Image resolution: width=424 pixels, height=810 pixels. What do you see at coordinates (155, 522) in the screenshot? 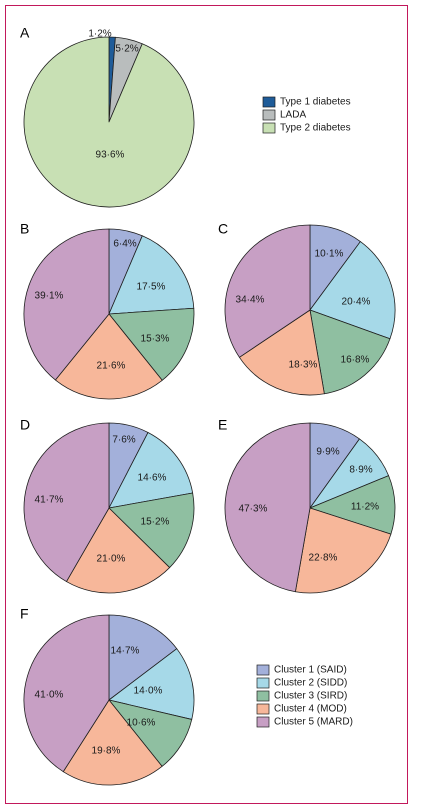
I see `slice-label-d-3: 15·2%` at bounding box center [155, 522].